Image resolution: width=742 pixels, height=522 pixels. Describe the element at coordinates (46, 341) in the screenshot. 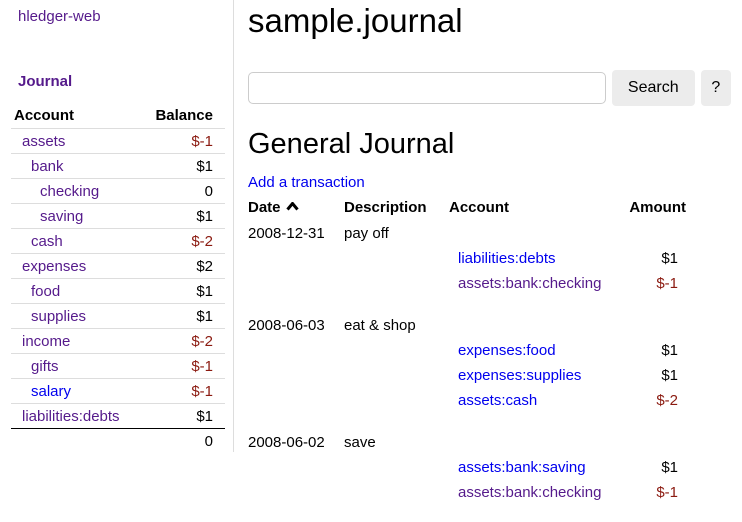

I see `sidebar-account-link: income` at that location.